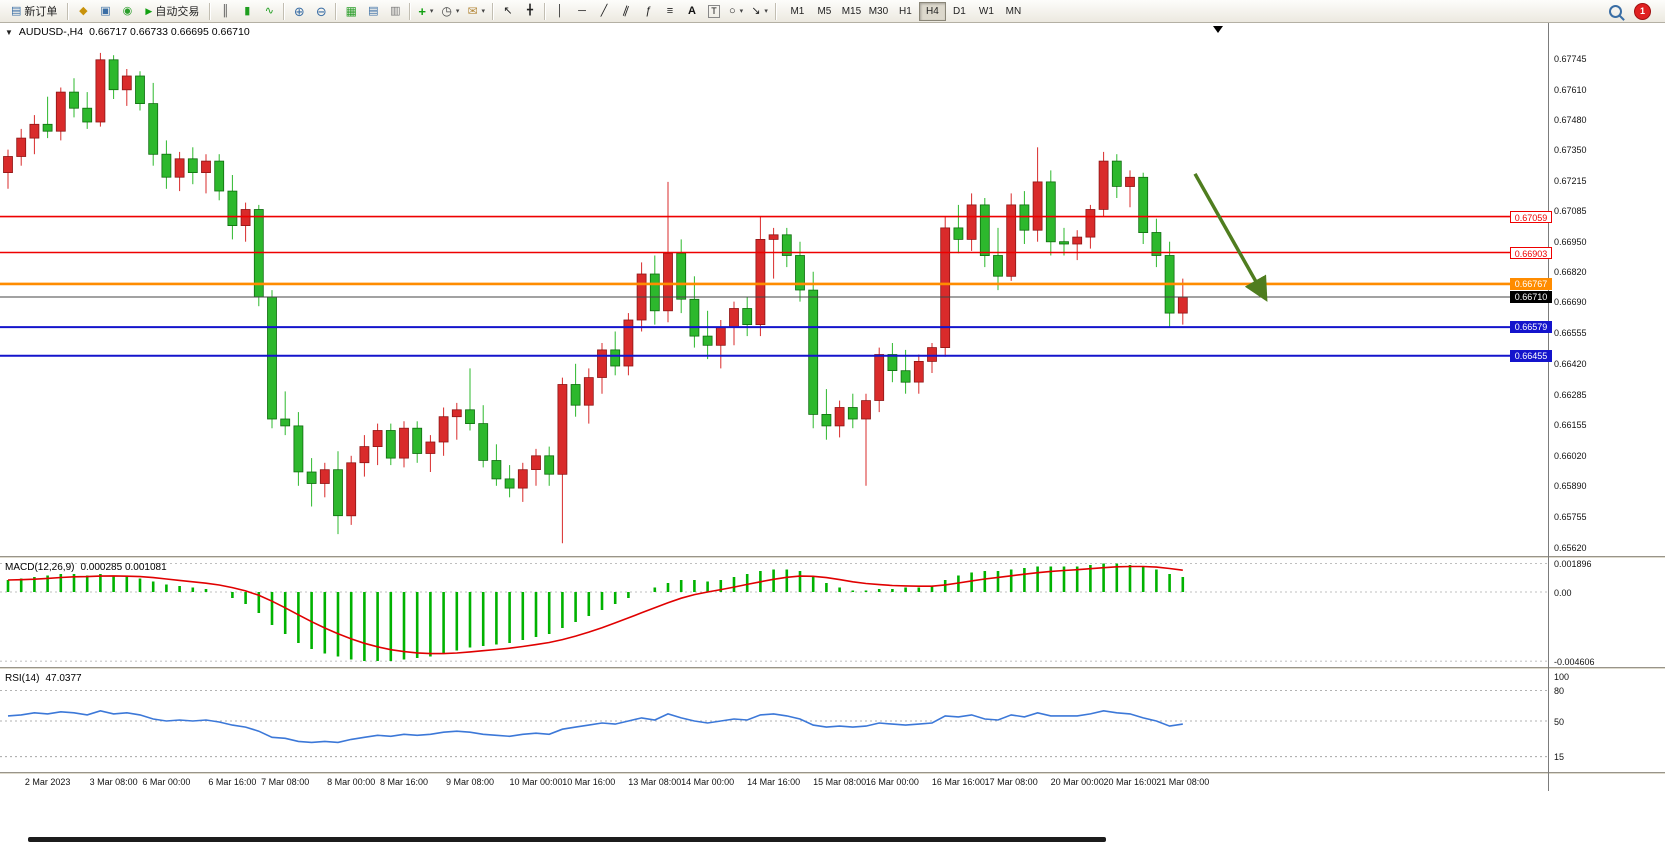 Image resolution: width=1665 pixels, height=843 pixels. I want to click on collapse-icon: ▼, so click(9, 32).